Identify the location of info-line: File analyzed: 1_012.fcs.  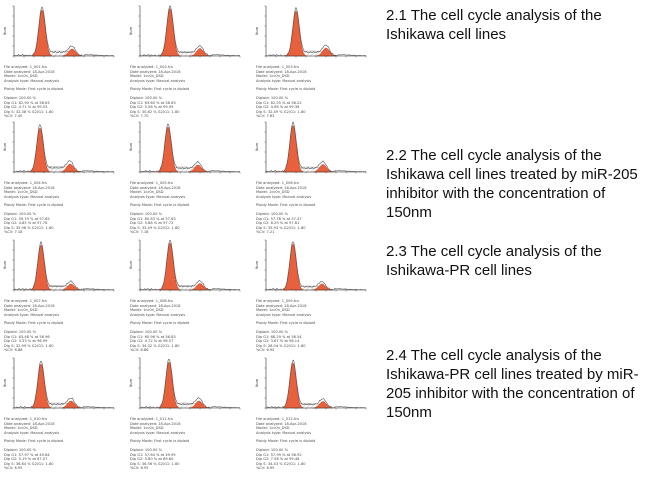
(277, 419).